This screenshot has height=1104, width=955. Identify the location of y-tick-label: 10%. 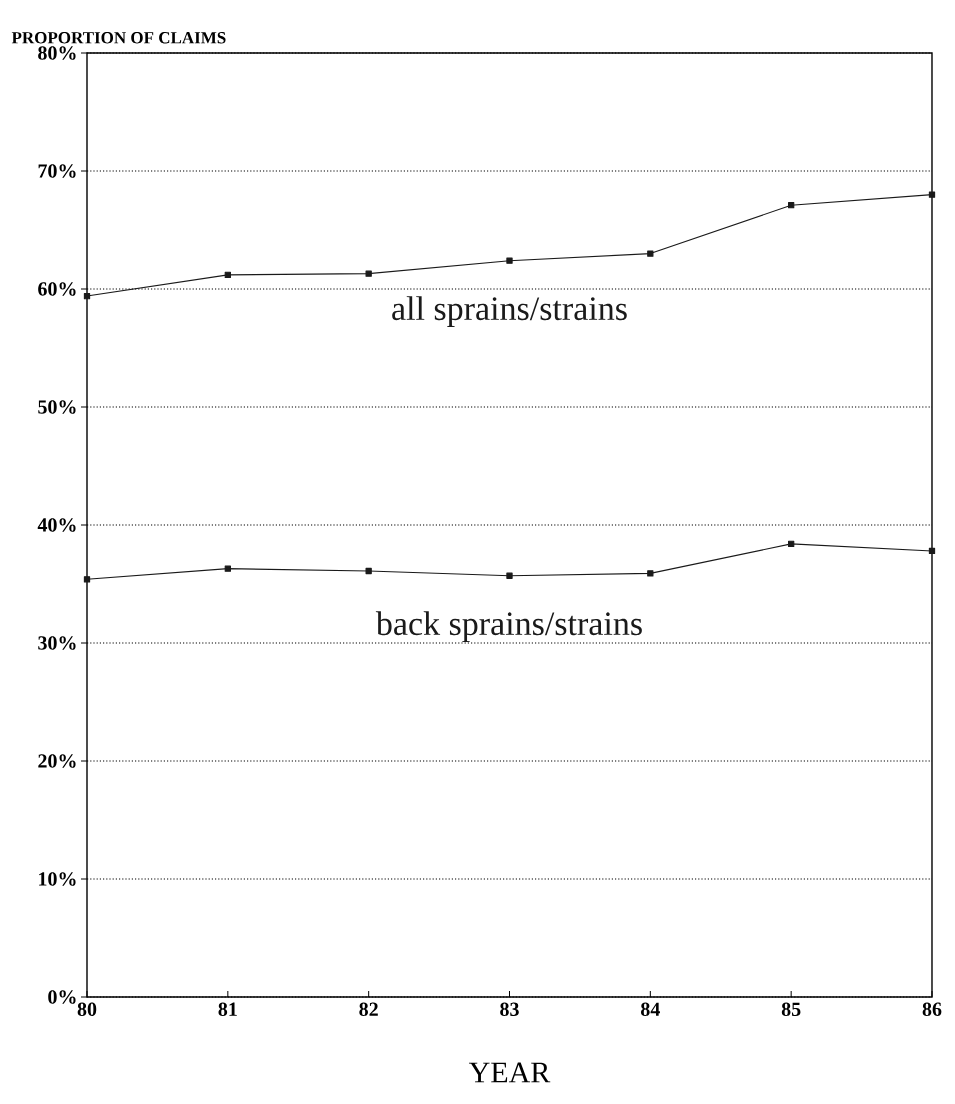
(57, 879).